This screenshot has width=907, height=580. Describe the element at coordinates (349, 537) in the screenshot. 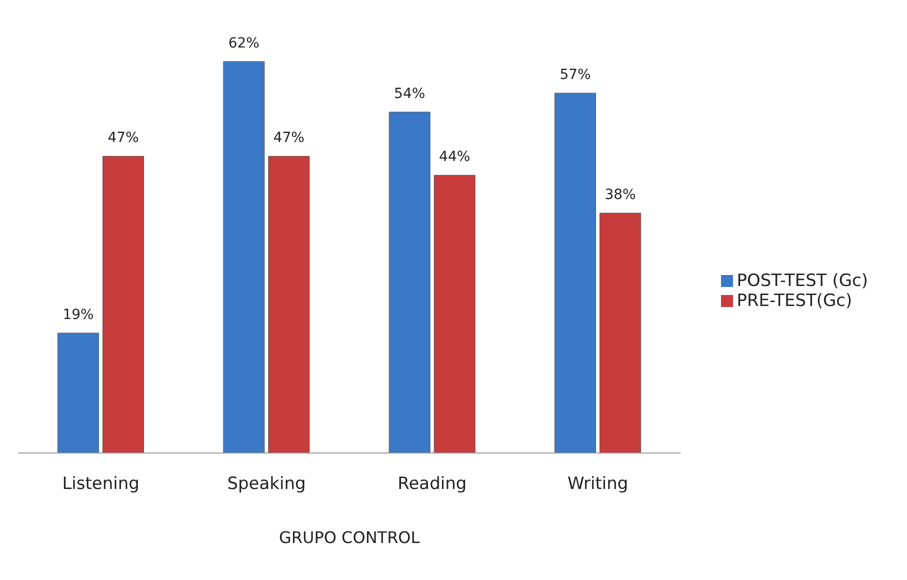

I see `x-axis-title: GRUPO CONTROL` at that location.